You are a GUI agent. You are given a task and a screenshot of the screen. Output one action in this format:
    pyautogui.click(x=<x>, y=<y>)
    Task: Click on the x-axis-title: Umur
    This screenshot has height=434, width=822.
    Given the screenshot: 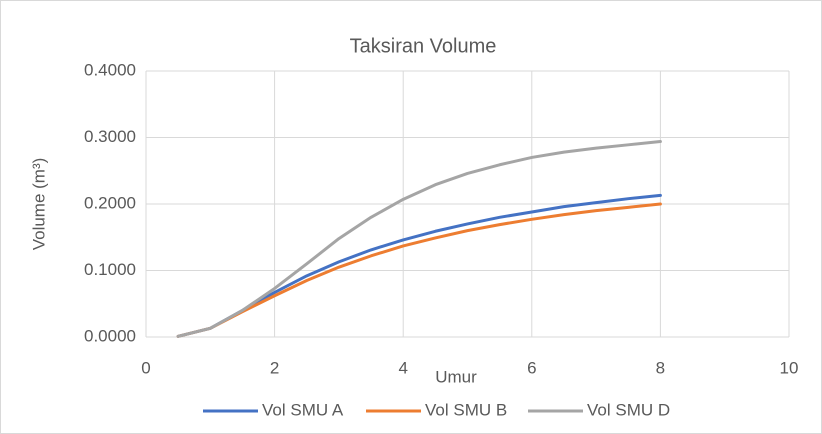 What is the action you would take?
    pyautogui.click(x=456, y=376)
    